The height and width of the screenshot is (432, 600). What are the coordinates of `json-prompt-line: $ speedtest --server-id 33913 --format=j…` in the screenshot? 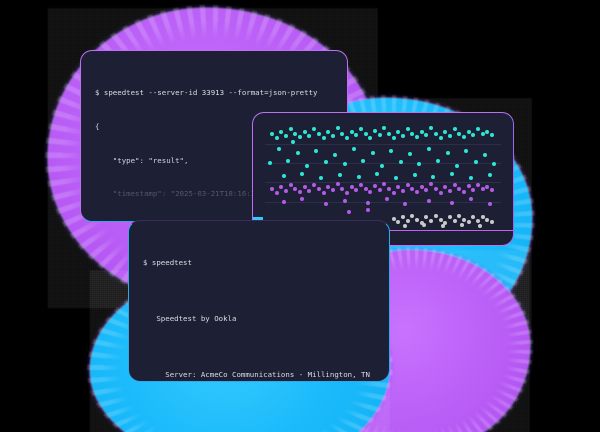 It's located at (206, 93).